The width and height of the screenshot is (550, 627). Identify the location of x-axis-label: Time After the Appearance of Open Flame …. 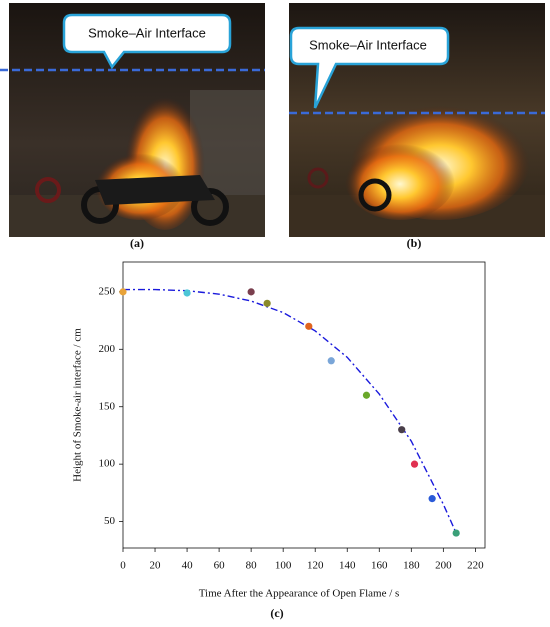
(299, 594).